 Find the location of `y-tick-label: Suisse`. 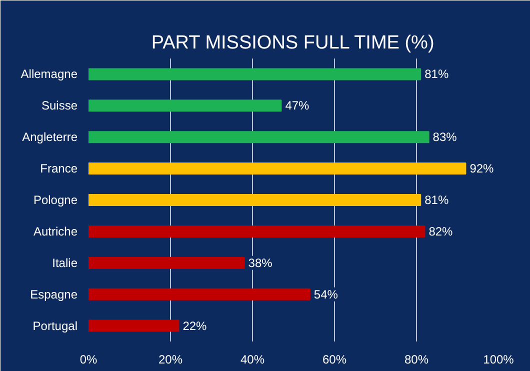

y-tick-label: Suisse is located at coordinates (59, 105).